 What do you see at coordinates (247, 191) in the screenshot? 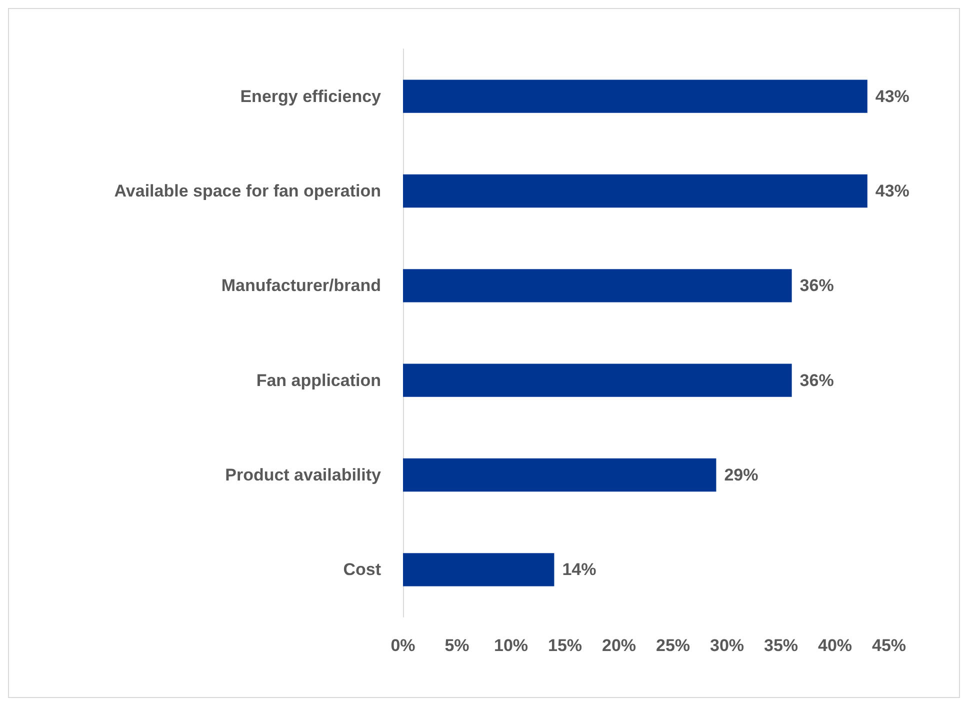
I see `y-tick-label: Available space for fan operation` at bounding box center [247, 191].